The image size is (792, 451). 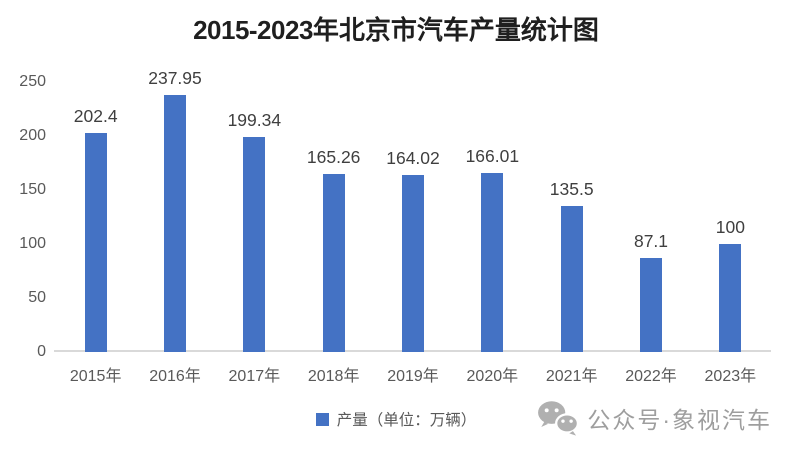 I want to click on legend-label: 产量（单位：万辆）, so click(x=406, y=420).